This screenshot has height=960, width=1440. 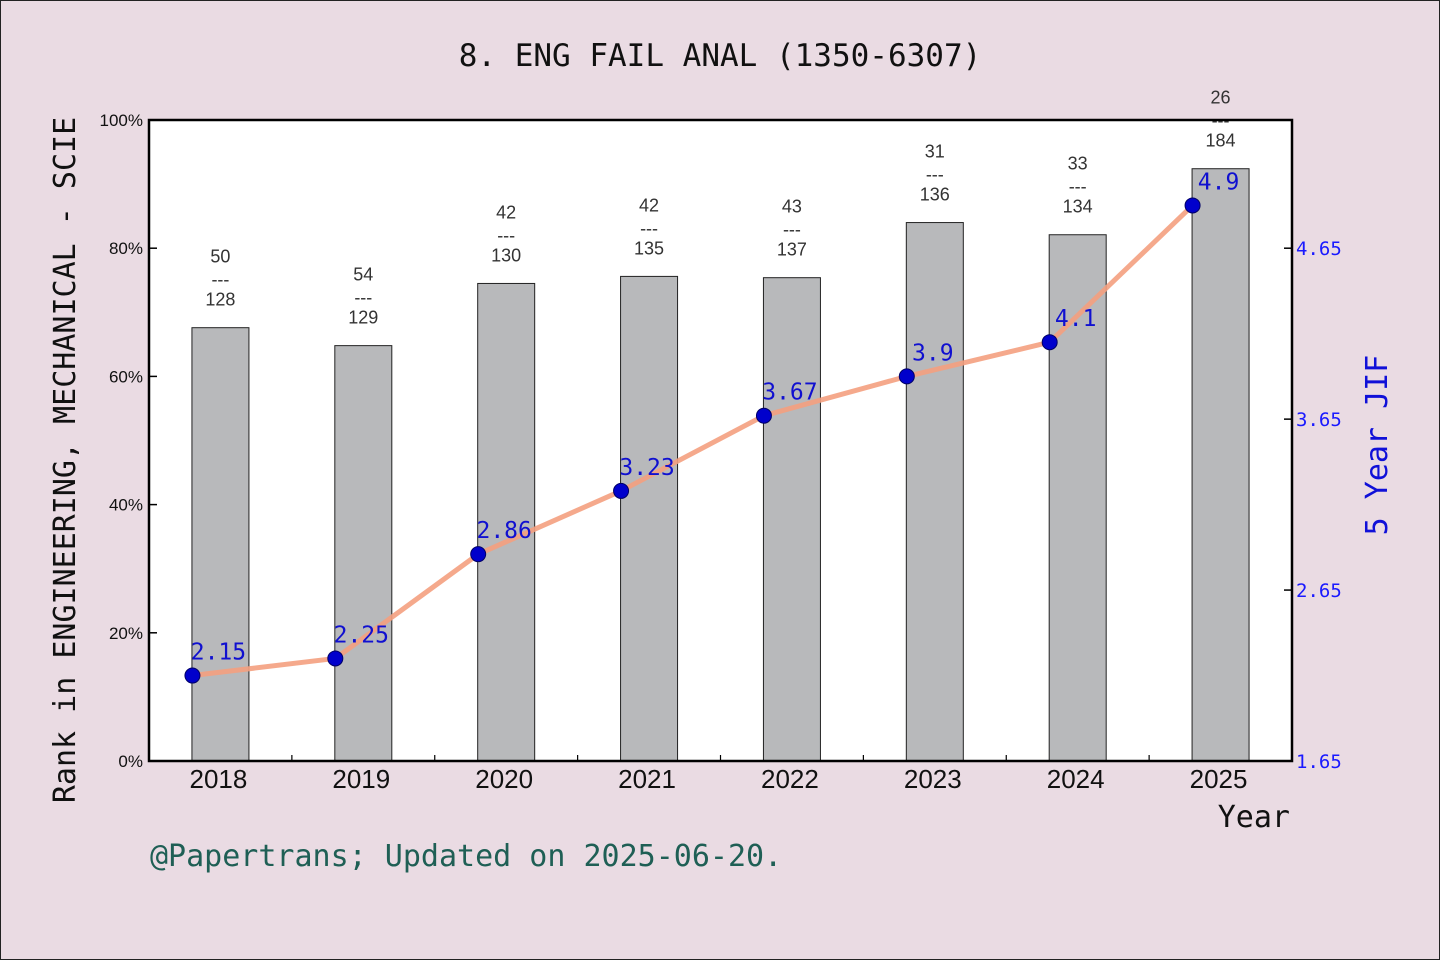 What do you see at coordinates (792, 250) in the screenshot?
I see `rank-total: 137` at bounding box center [792, 250].